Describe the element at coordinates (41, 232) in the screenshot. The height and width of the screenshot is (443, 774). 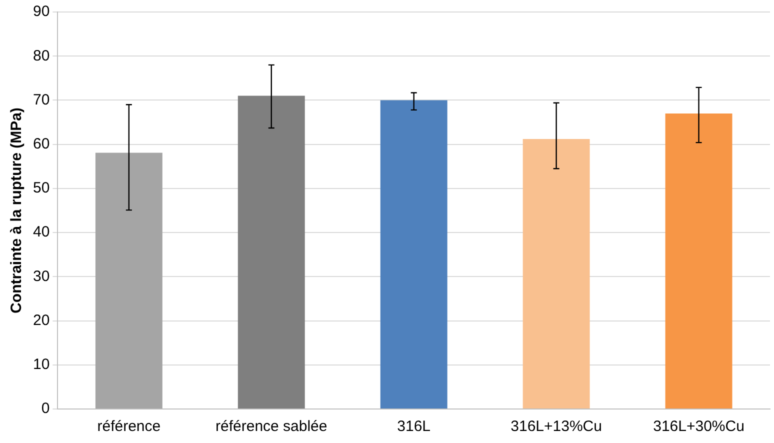
I see `y-tick-label: 40` at that location.